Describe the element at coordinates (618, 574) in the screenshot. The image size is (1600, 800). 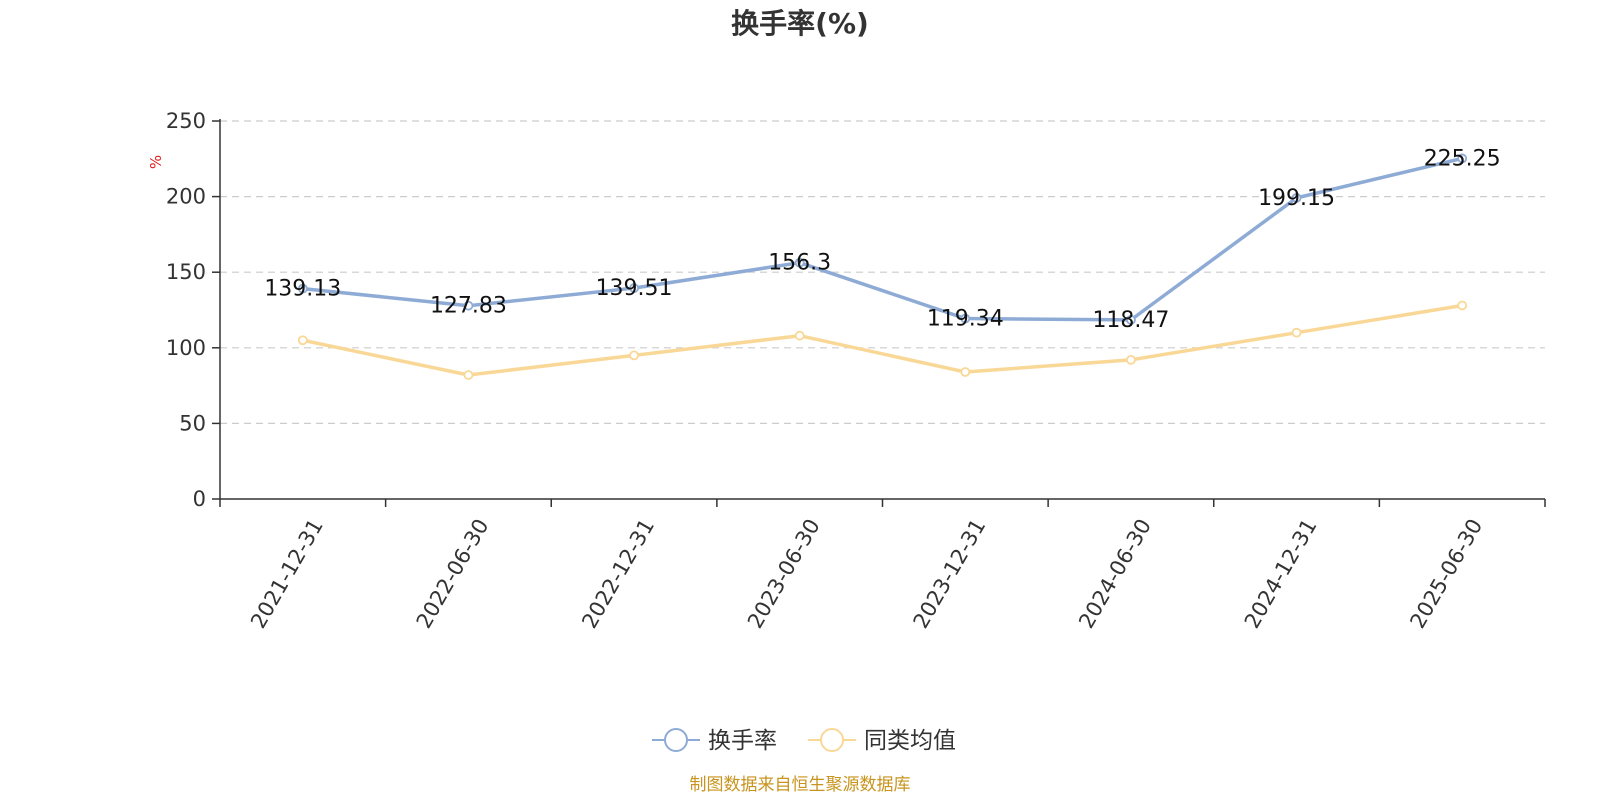
I see `x-tick-label: 2022-12-31` at that location.